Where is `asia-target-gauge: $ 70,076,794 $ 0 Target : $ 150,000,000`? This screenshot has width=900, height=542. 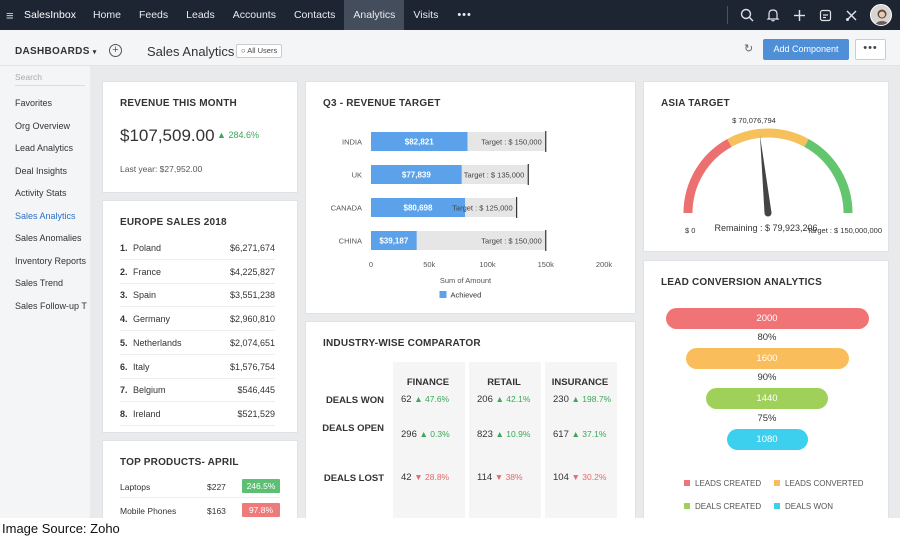 asia-target-gauge: $ 70,076,794 $ 0 Target : $ 150,000,000 is located at coordinates (782, 175).